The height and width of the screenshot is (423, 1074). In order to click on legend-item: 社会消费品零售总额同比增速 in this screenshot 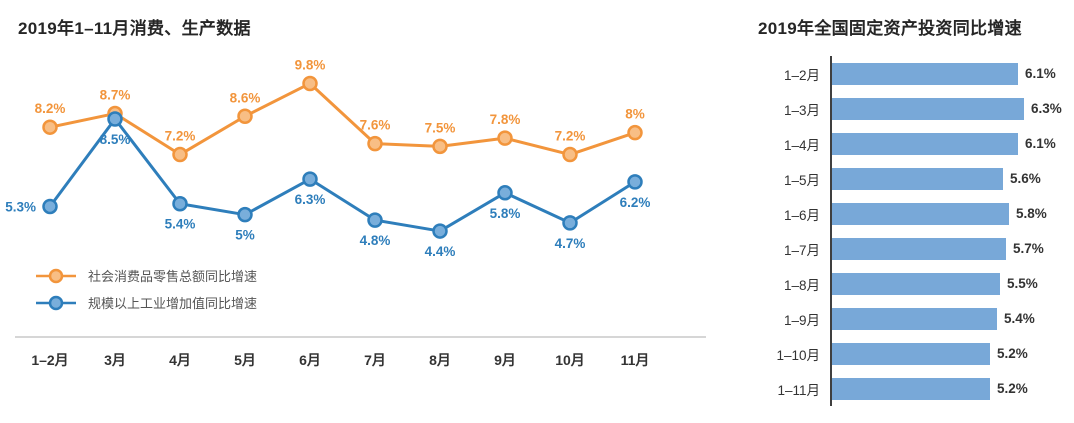, I will do `click(145, 275)`.